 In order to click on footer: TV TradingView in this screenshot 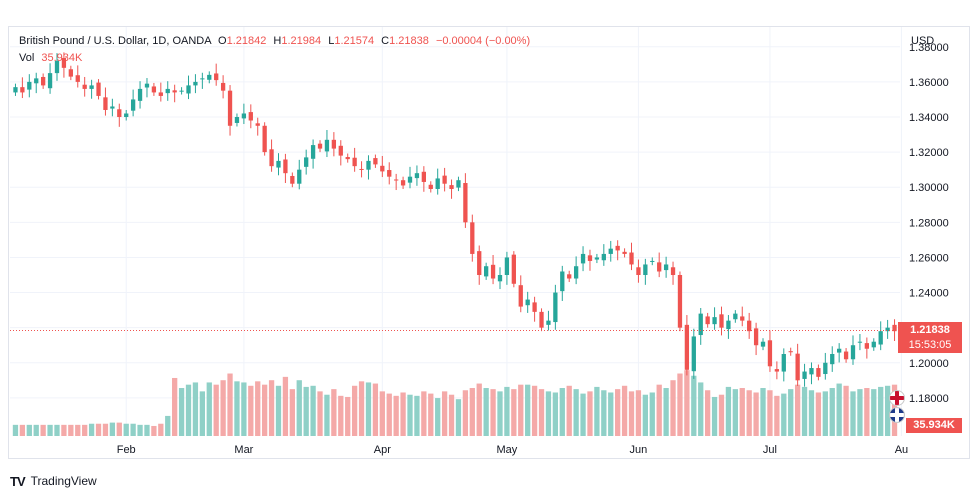, I will do `click(53, 481)`.